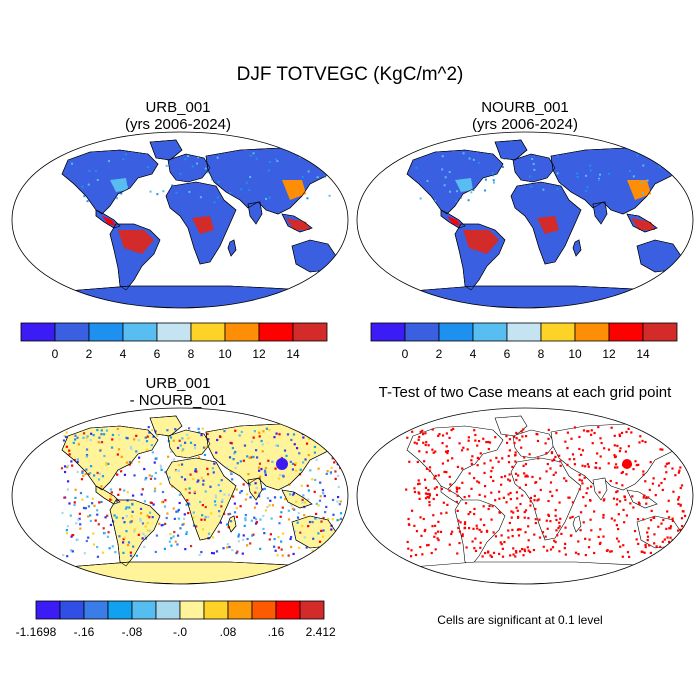  I want to click on madagascar-coastline, so click(232, 248).